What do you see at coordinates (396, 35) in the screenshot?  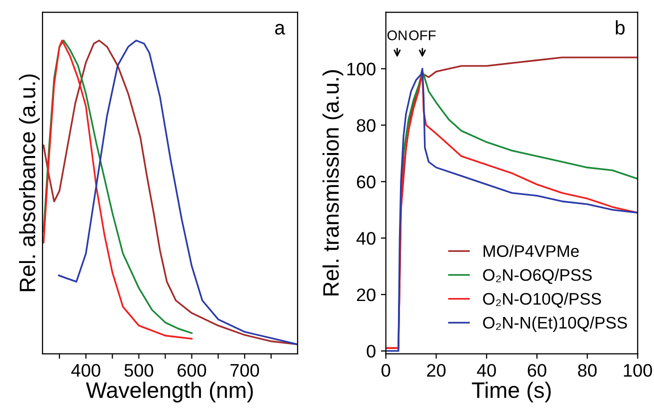 I see `annotation: ON` at bounding box center [396, 35].